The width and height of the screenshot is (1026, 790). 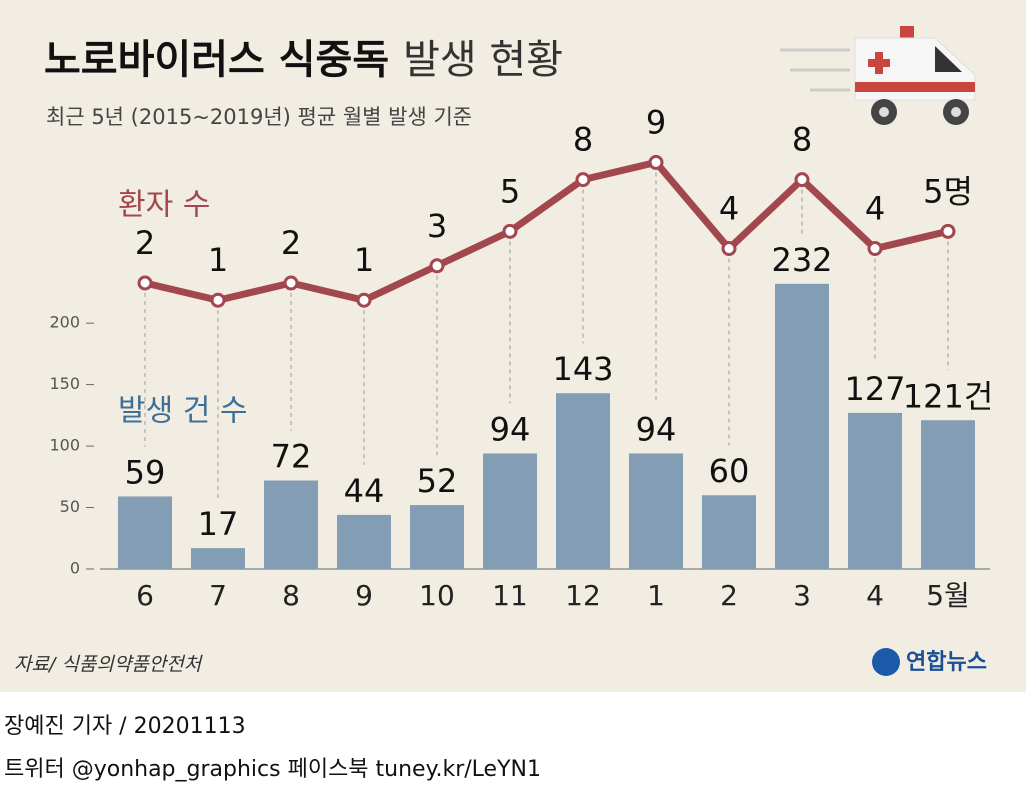 I want to click on x-tick-label: 8, so click(x=291, y=595).